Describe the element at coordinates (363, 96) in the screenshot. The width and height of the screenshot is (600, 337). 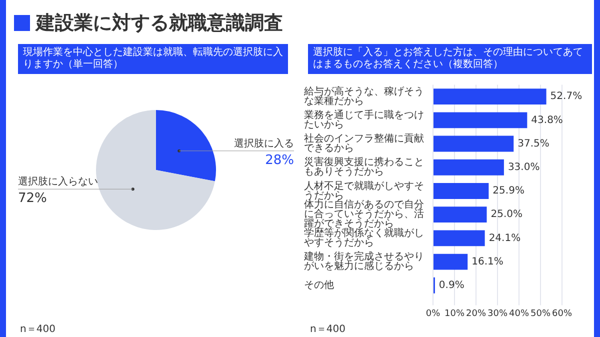
I see `y-tick-label: 給与が高そうな、稼げそうな業種だから` at that location.